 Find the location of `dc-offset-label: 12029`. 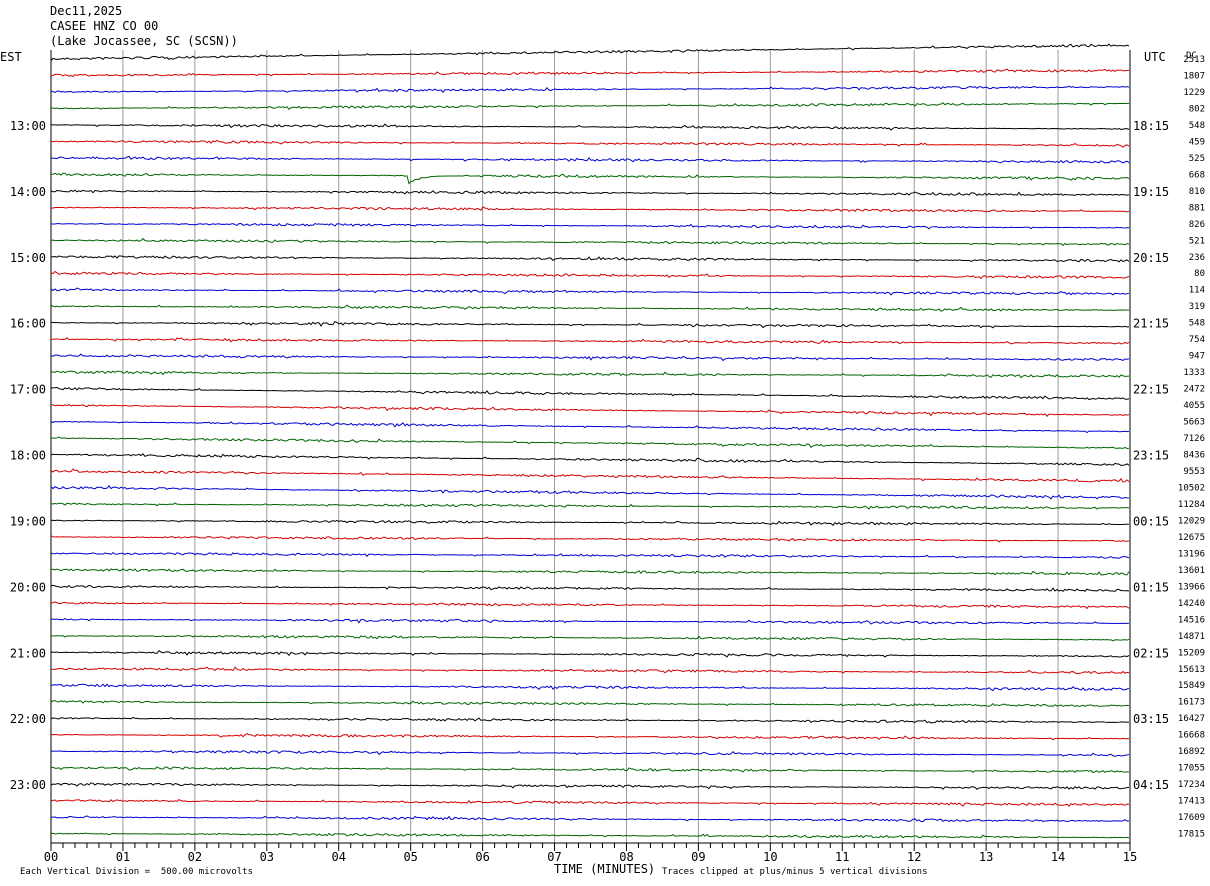

dc-offset-label: 12029 is located at coordinates (1191, 521).